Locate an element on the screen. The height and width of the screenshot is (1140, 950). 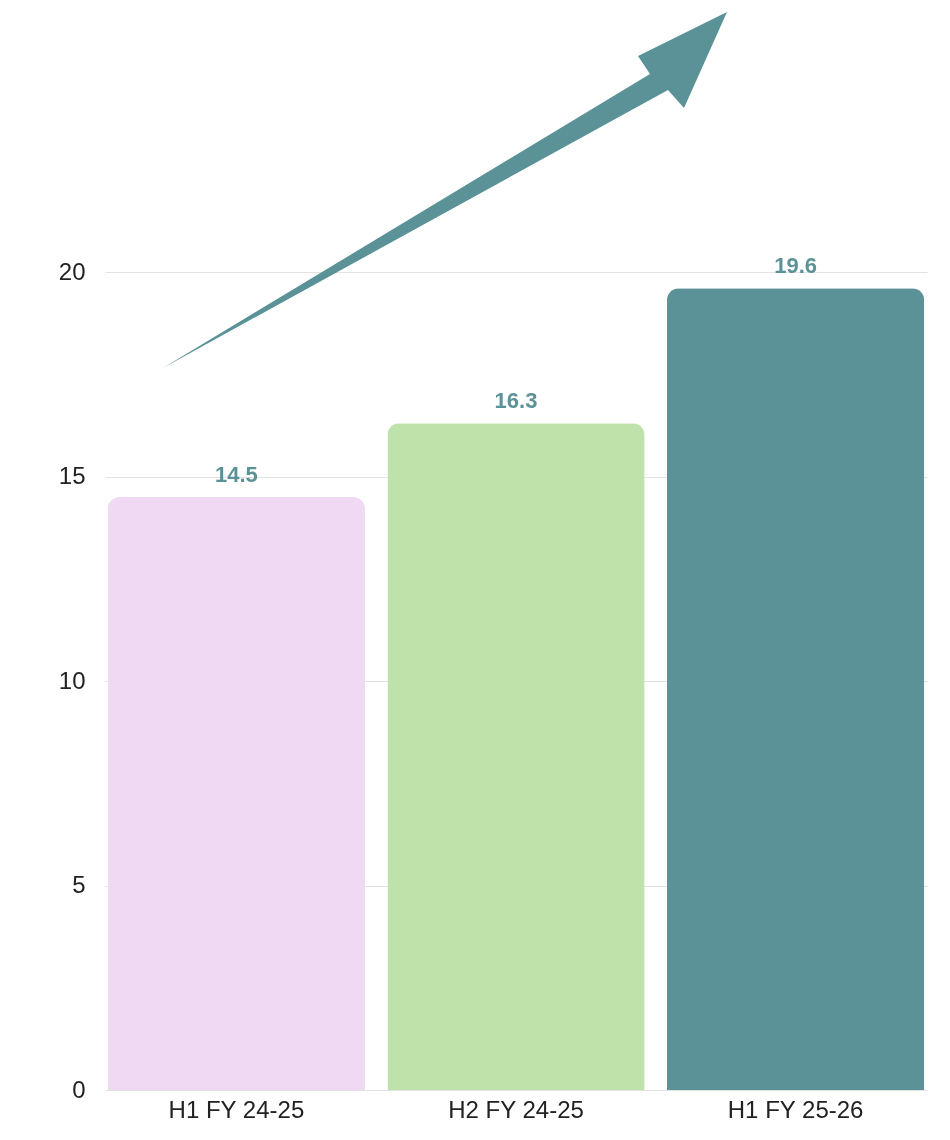
data-label: 14.5 is located at coordinates (236, 474).